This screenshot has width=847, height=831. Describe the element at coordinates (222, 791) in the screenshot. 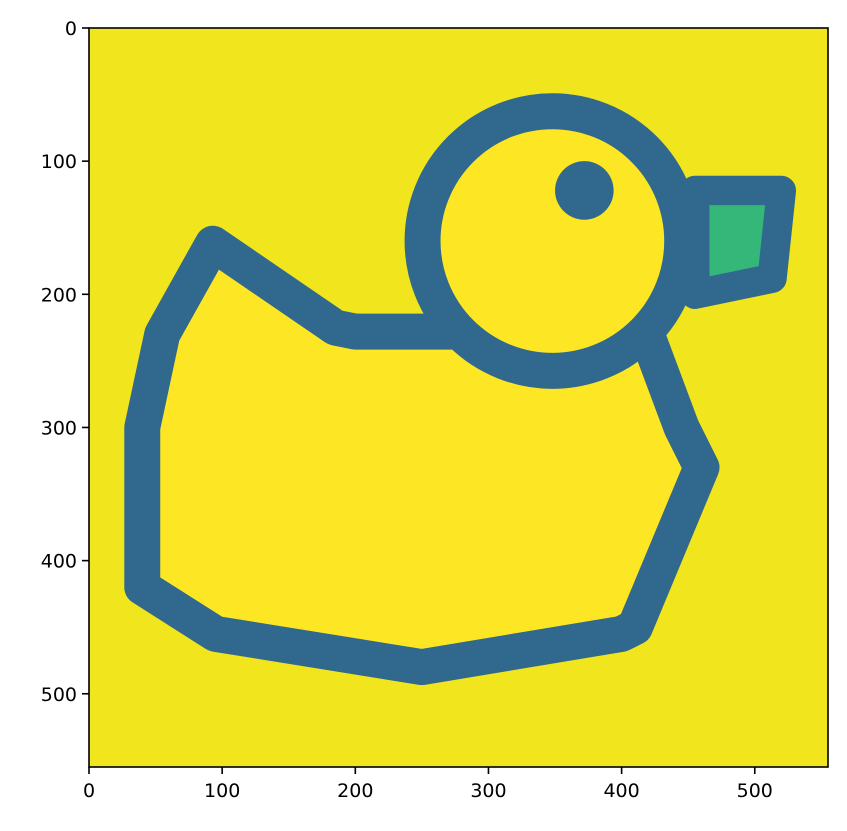

I see `x-tick-label: 100` at that location.